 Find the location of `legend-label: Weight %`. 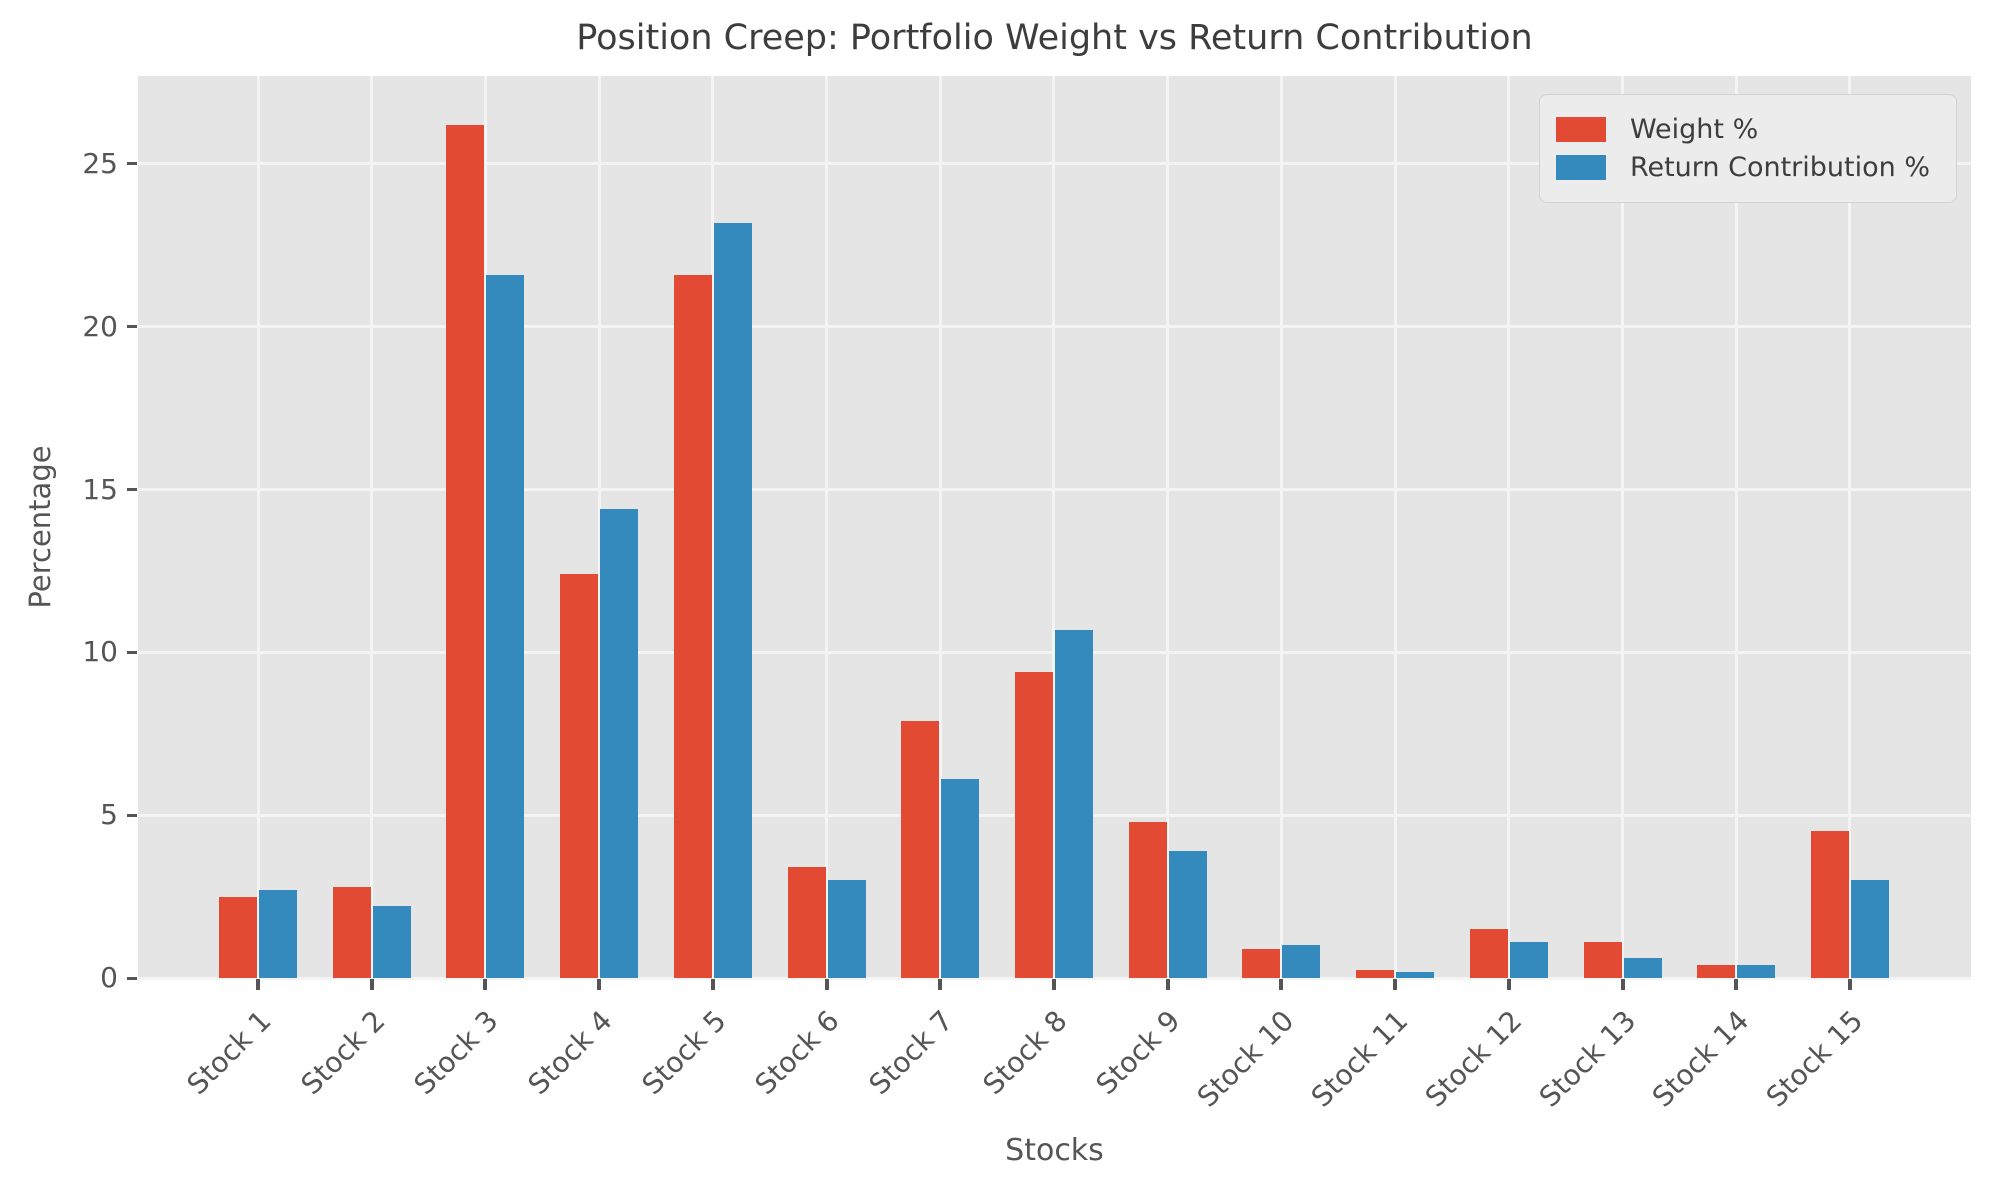

legend-label: Weight % is located at coordinates (1694, 129).